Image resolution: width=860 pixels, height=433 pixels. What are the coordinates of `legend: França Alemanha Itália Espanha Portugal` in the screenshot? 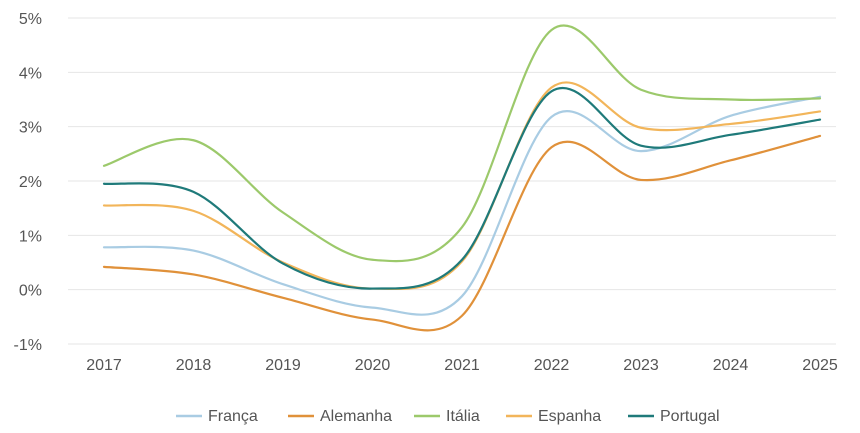 It's located at (448, 416).